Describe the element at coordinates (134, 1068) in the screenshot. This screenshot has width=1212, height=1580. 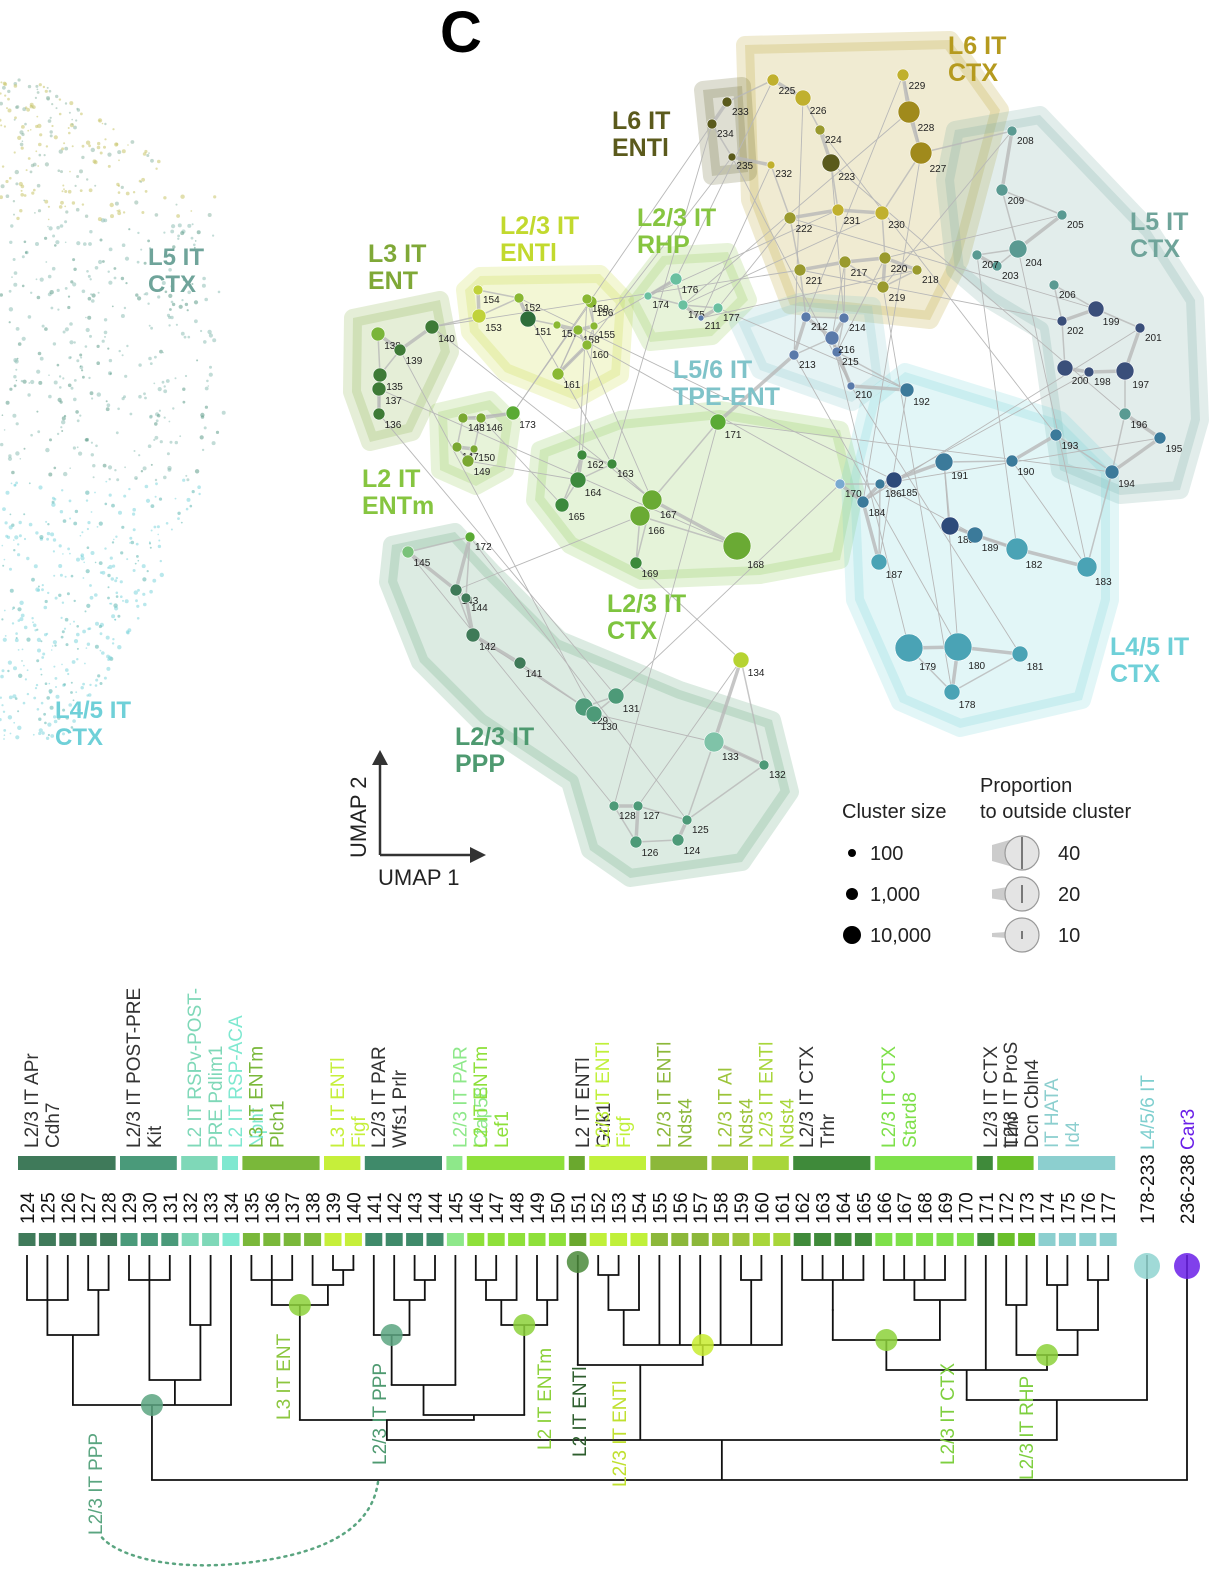
I see `group-header: L2/3 IT POST-PRE` at that location.